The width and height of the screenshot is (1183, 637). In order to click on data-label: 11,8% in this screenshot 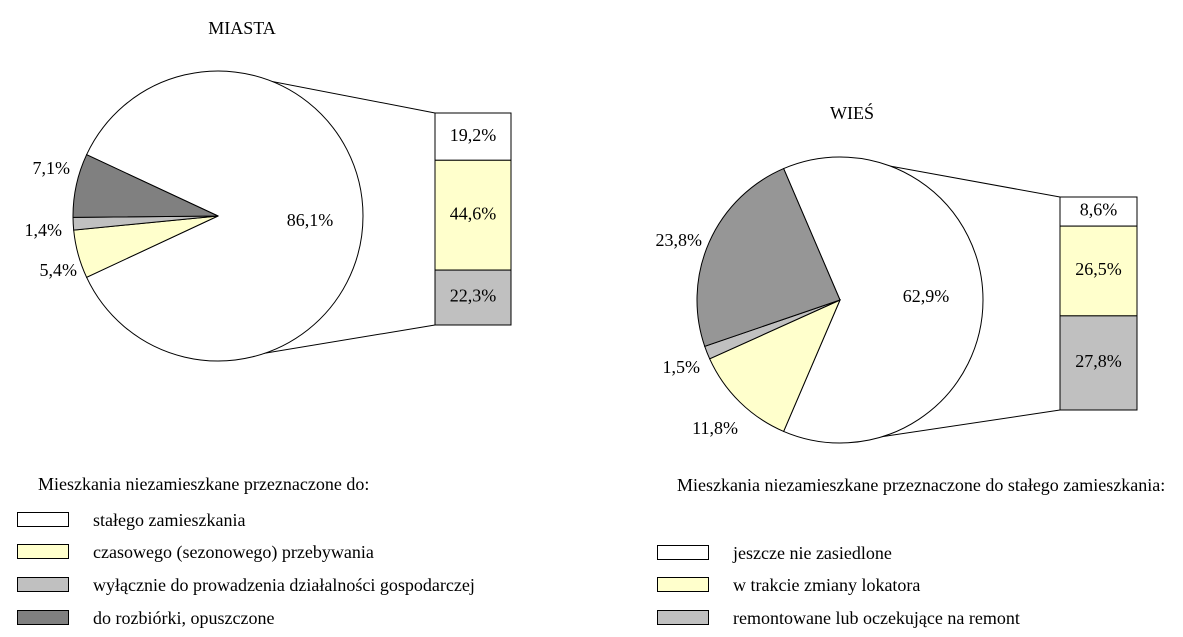, I will do `click(715, 428)`.